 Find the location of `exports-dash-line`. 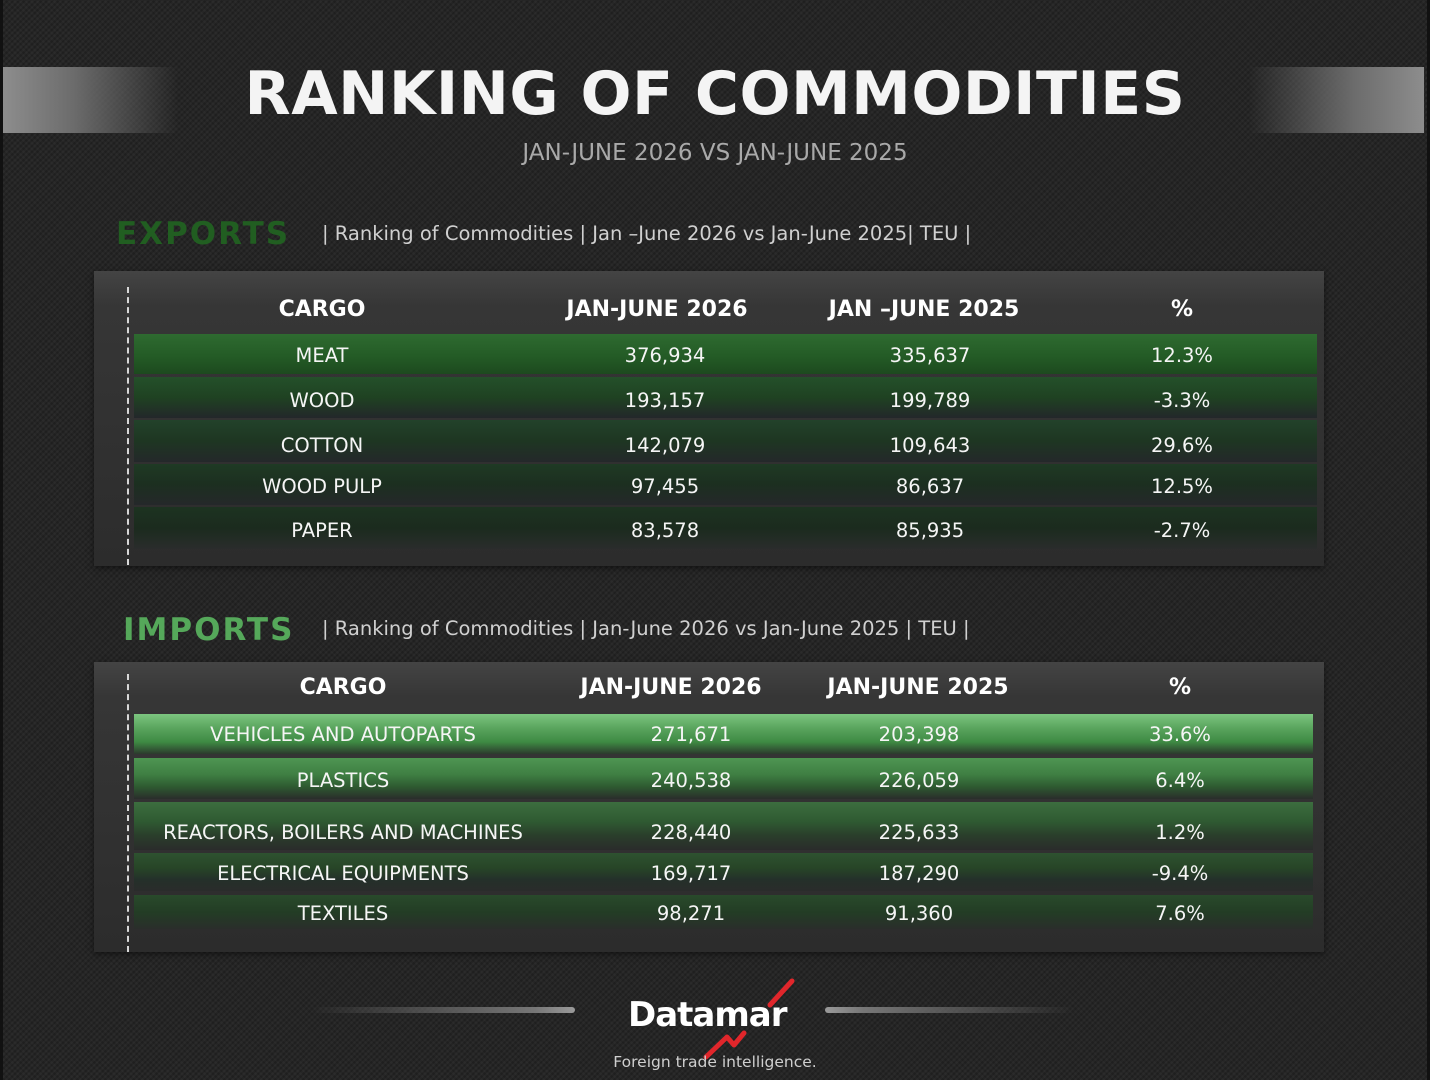

exports-dash-line is located at coordinates (128, 426).